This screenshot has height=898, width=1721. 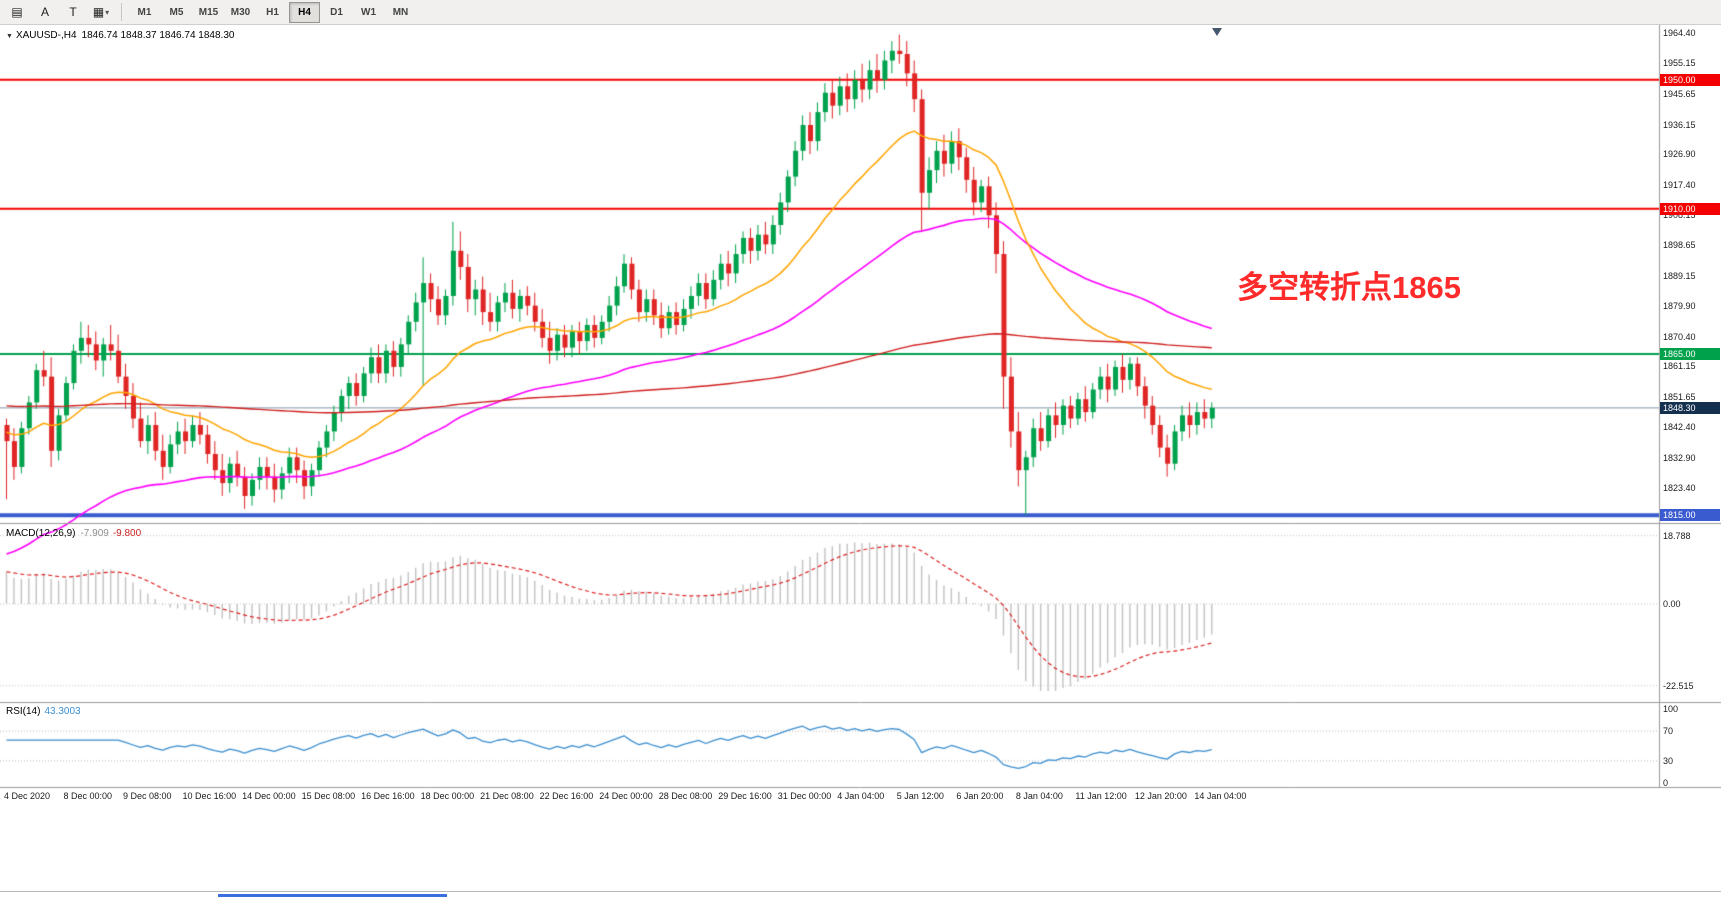 I want to click on timeframe-button-mn: MN, so click(x=400, y=12).